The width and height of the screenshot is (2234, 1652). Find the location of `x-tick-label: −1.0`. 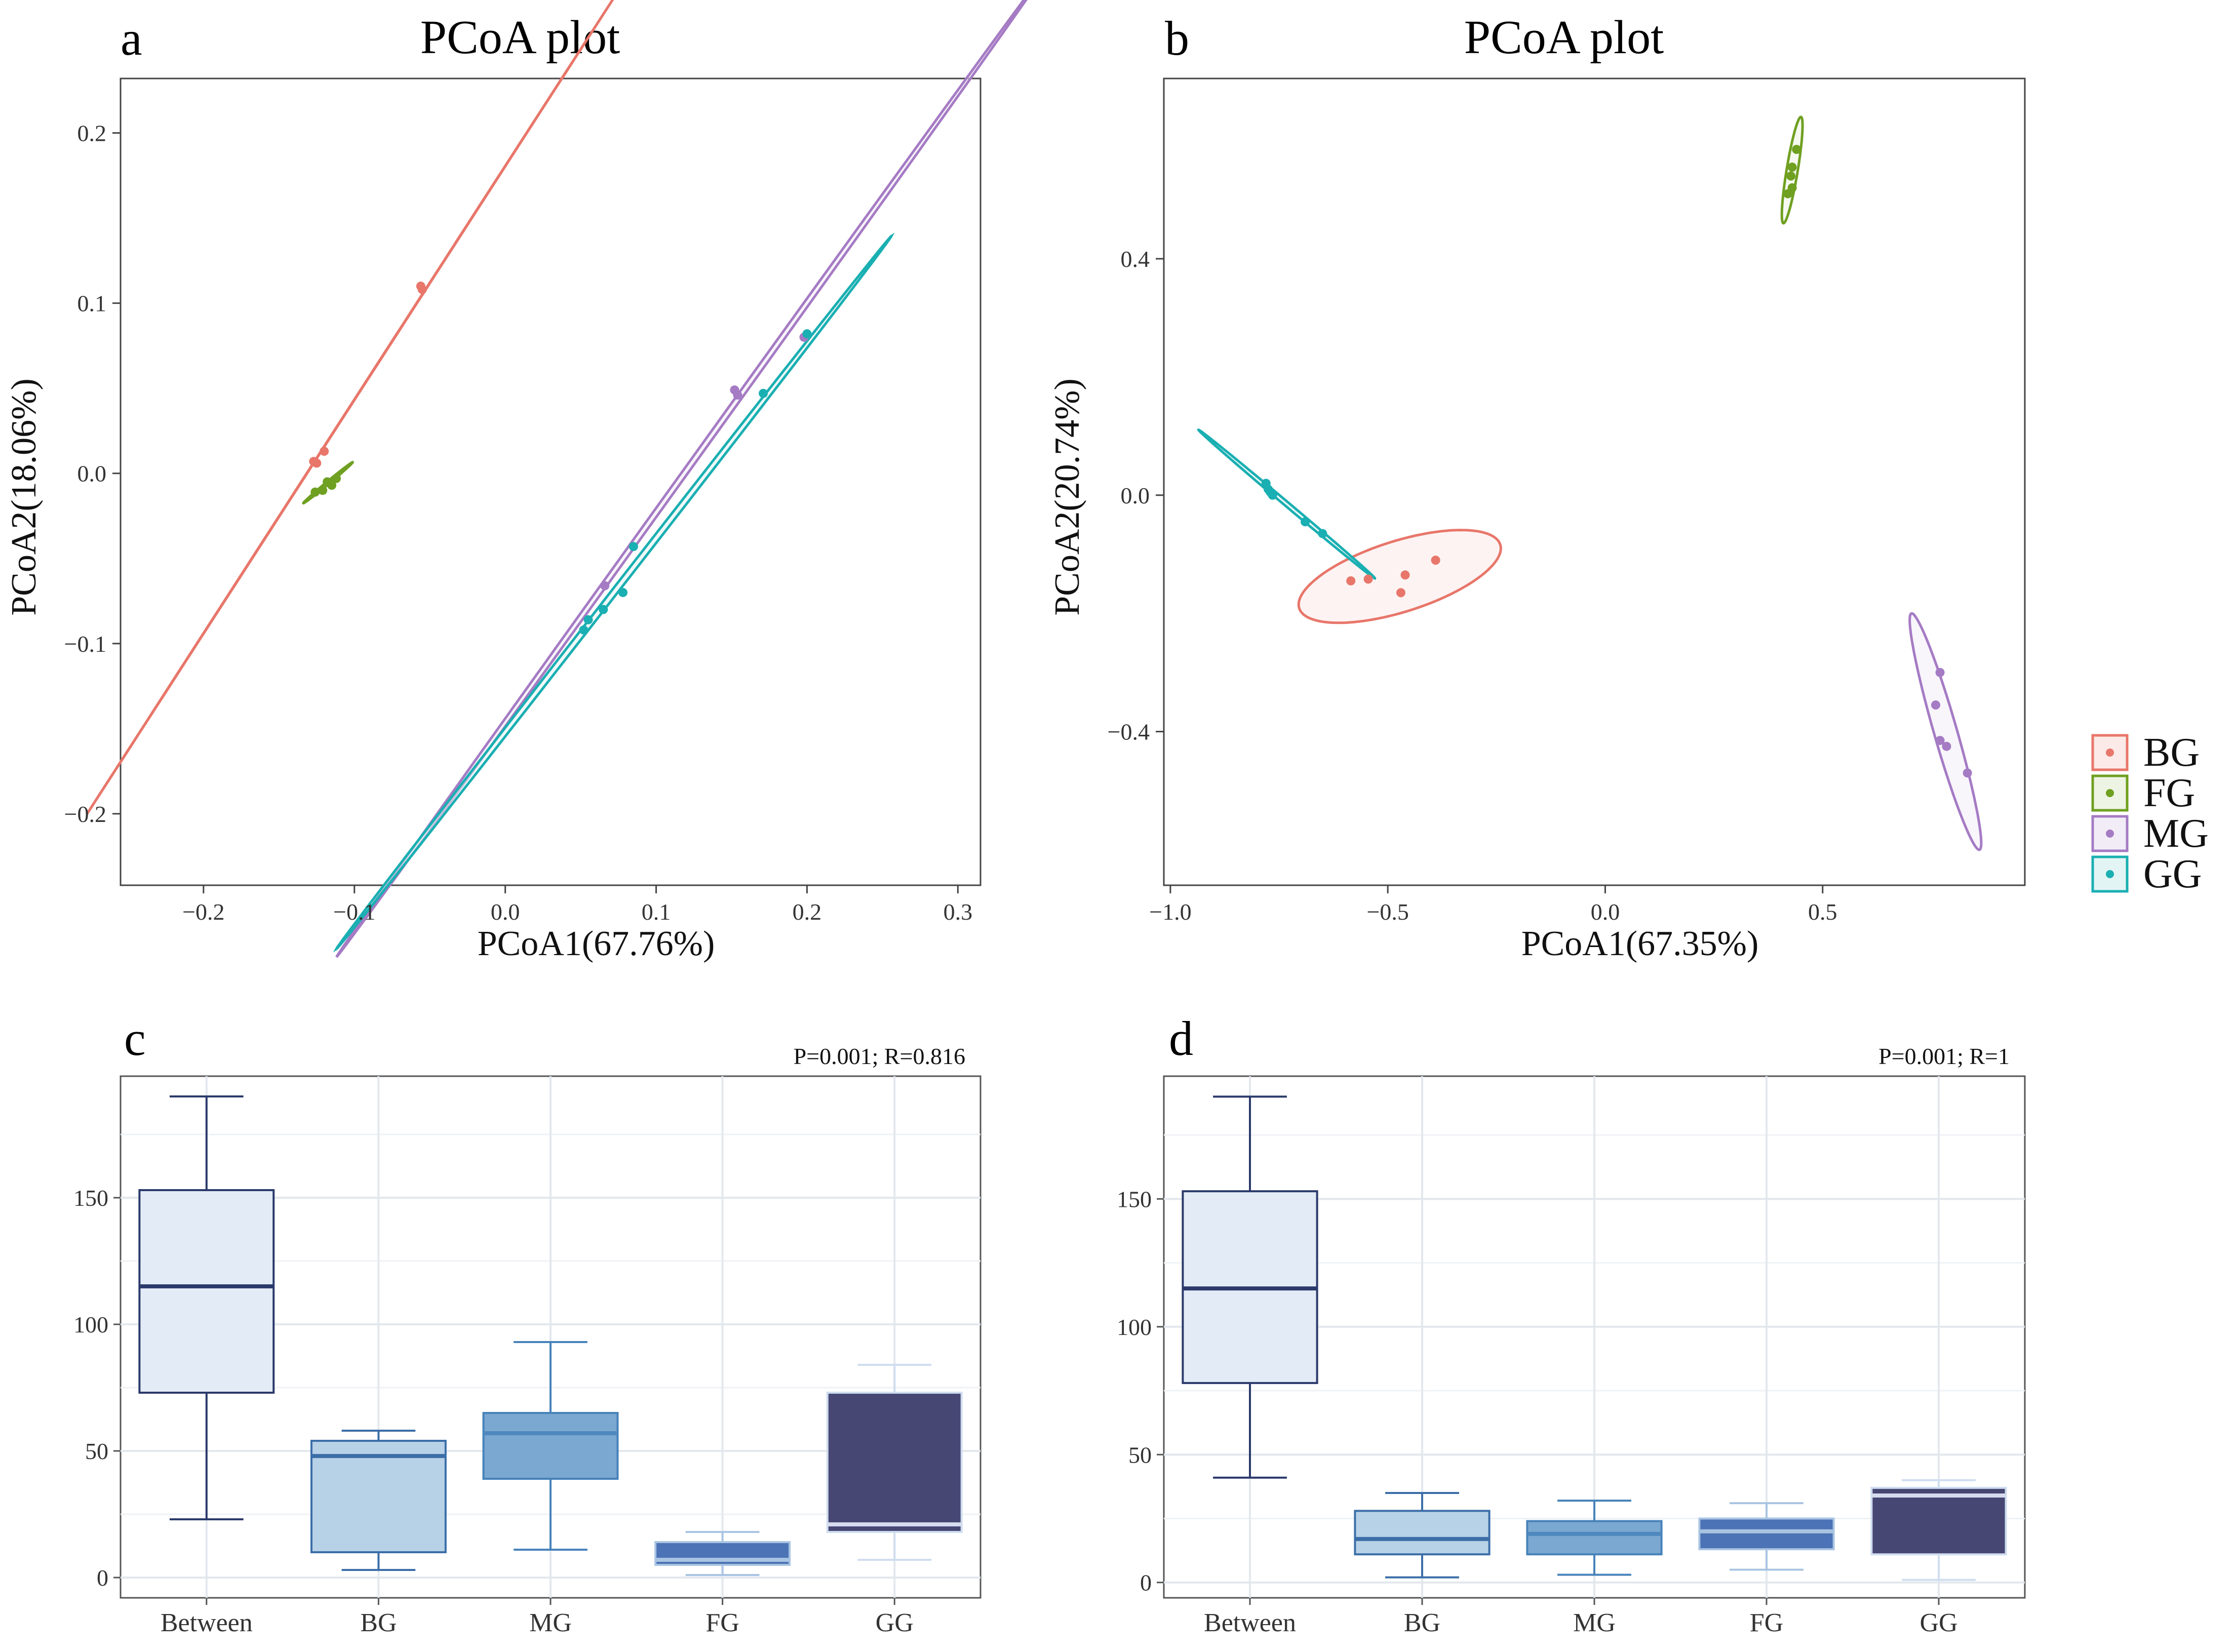

x-tick-label: −1.0 is located at coordinates (1170, 912).